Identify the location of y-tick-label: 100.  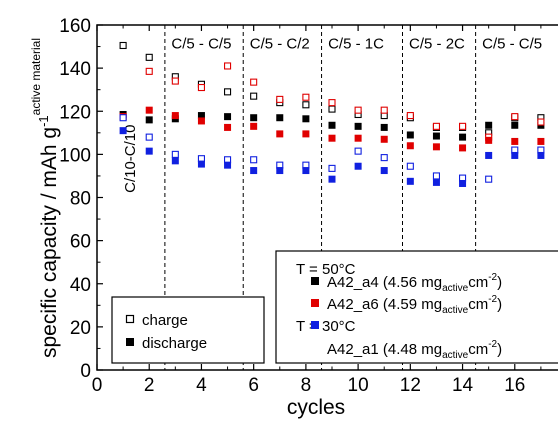
(75, 155).